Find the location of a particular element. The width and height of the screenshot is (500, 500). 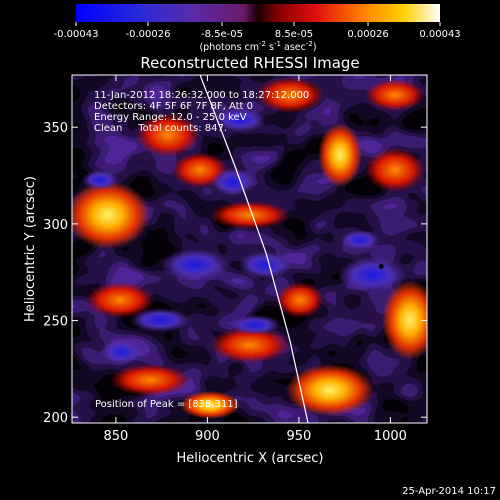

y-axis-label: Heliocentric Y (arcsec) is located at coordinates (30, 249).